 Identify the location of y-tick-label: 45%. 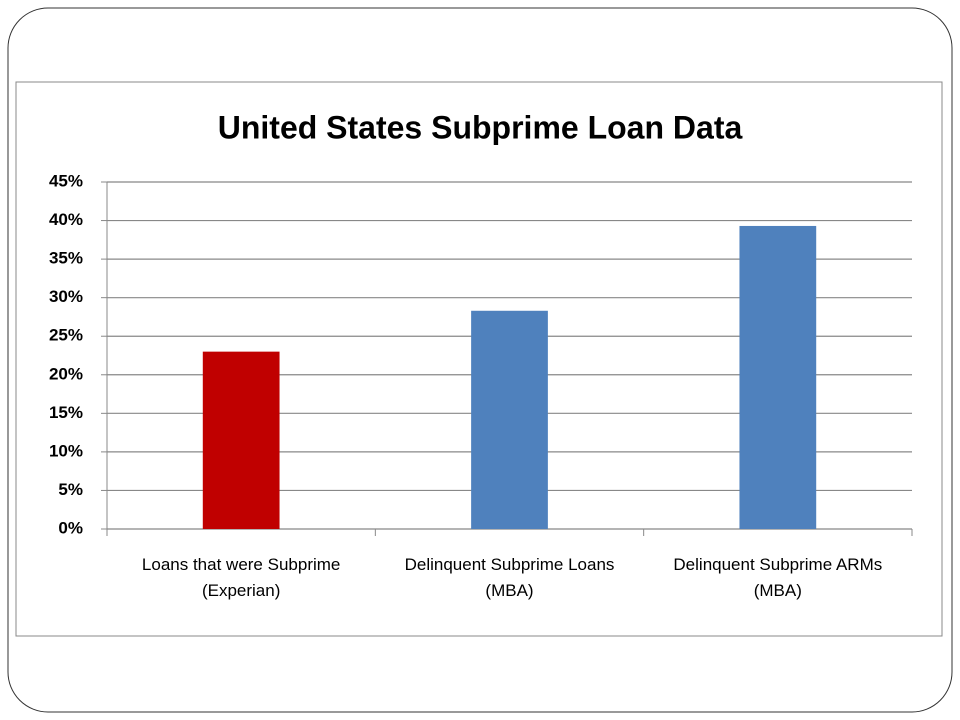
(66, 180).